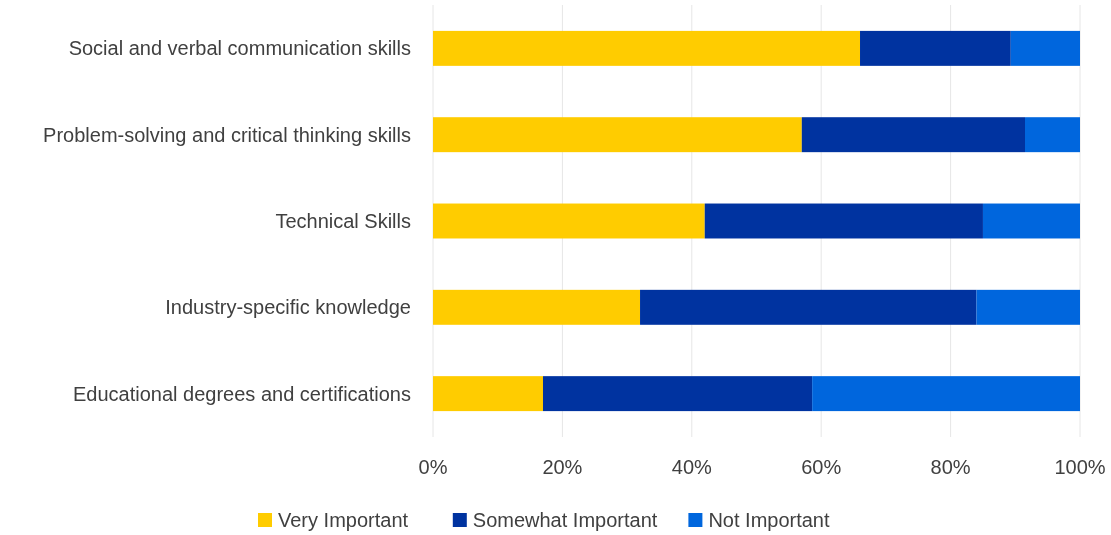 The width and height of the screenshot is (1111, 535). What do you see at coordinates (562, 467) in the screenshot?
I see `x-tick-label: 20%` at bounding box center [562, 467].